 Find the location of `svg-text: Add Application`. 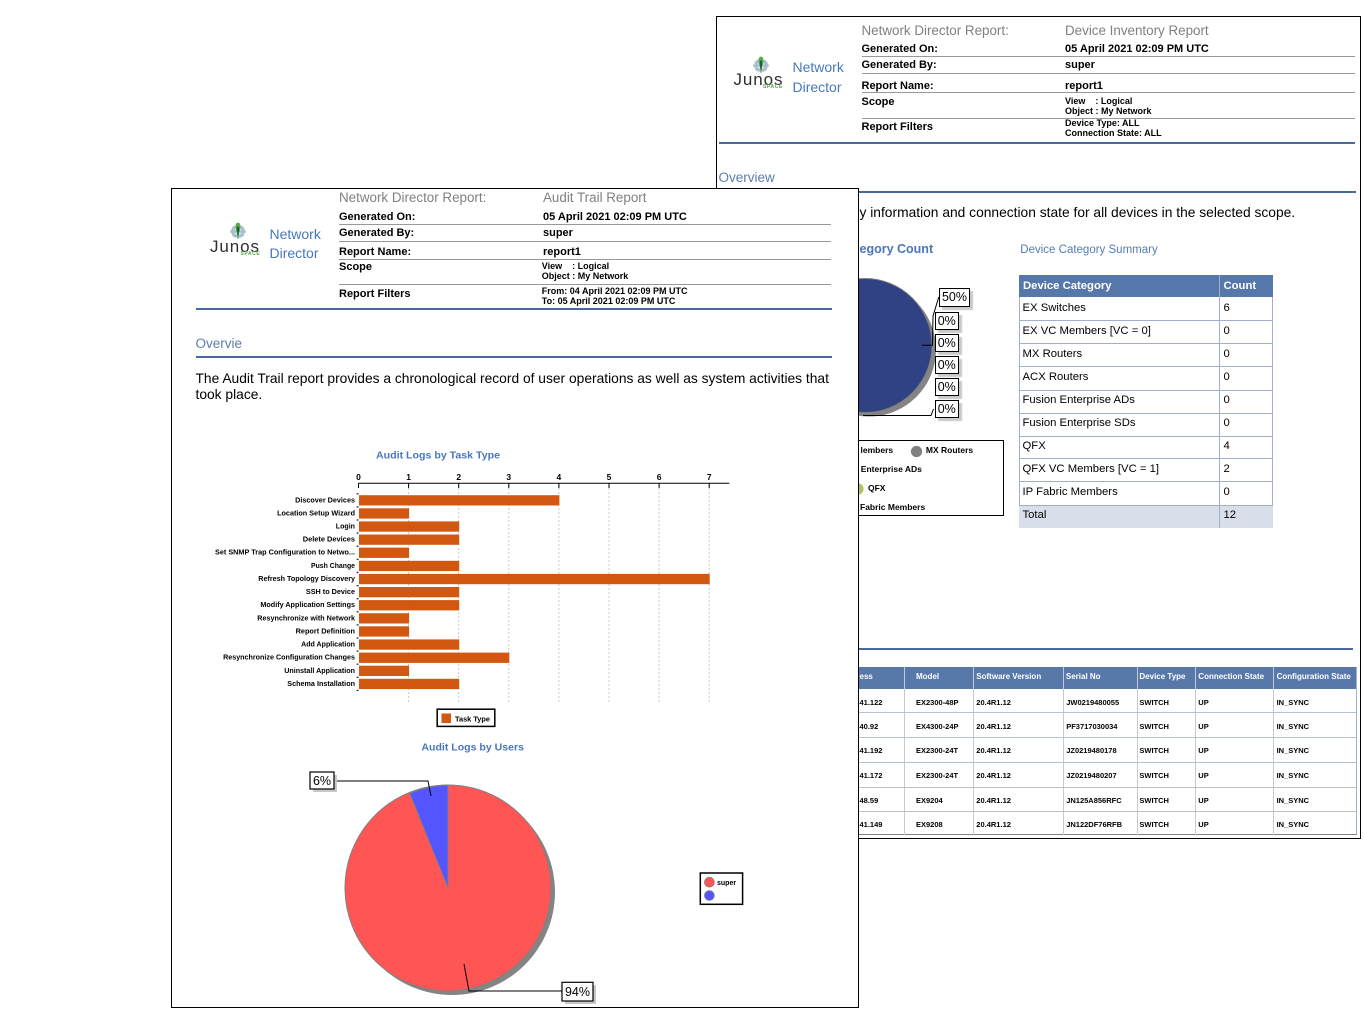

svg-text: Add Application is located at coordinates (328, 644).